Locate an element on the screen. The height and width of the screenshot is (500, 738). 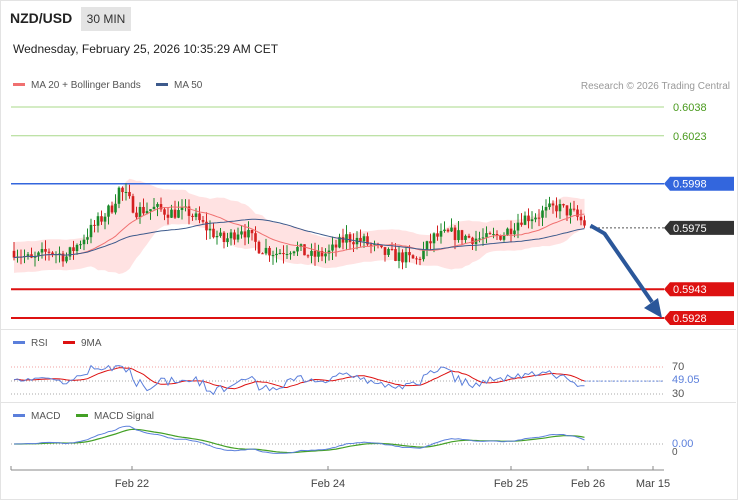
level-label-5: 0.5928 is located at coordinates (690, 319).